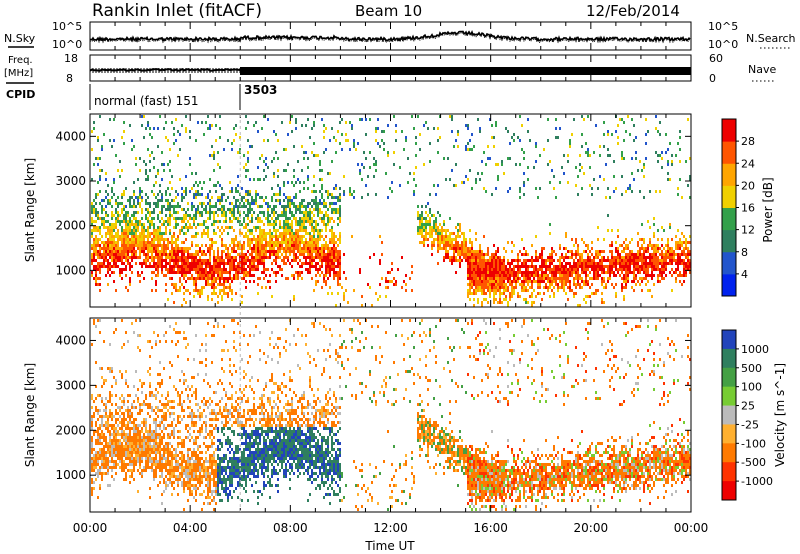 The height and width of the screenshot is (554, 800). What do you see at coordinates (723, 44) in the screenshot?
I see `nsky-right-tick-bottom: 10^0` at bounding box center [723, 44].